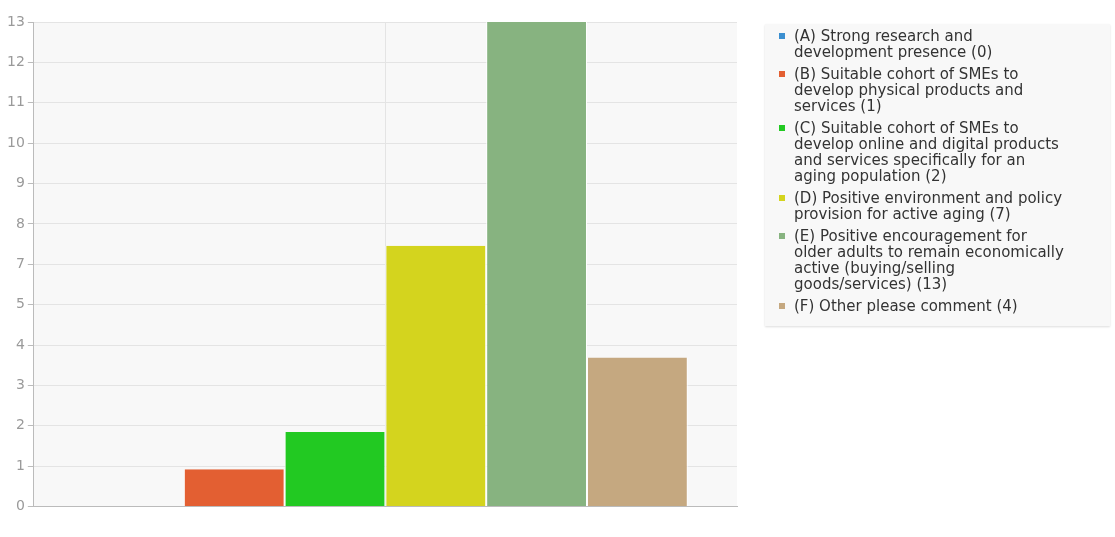  Describe the element at coordinates (20, 182) in the screenshot. I see `y-tick-label: 9` at that location.